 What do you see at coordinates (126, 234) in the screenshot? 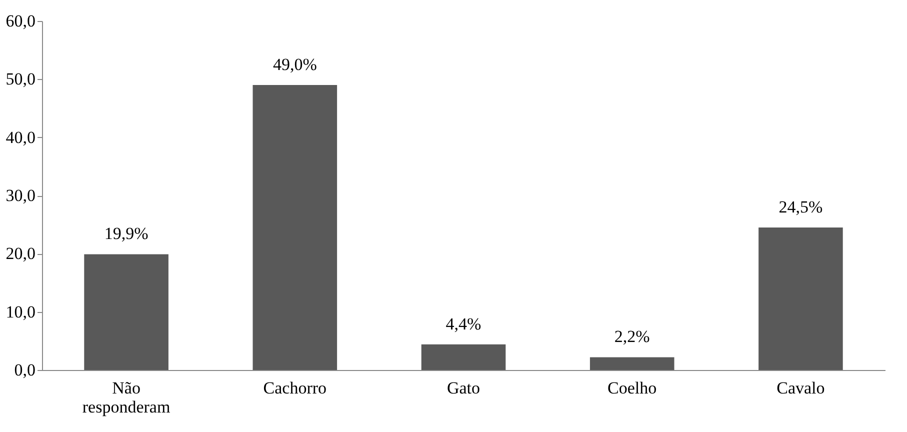
I see `data-label: 19,9%` at bounding box center [126, 234].